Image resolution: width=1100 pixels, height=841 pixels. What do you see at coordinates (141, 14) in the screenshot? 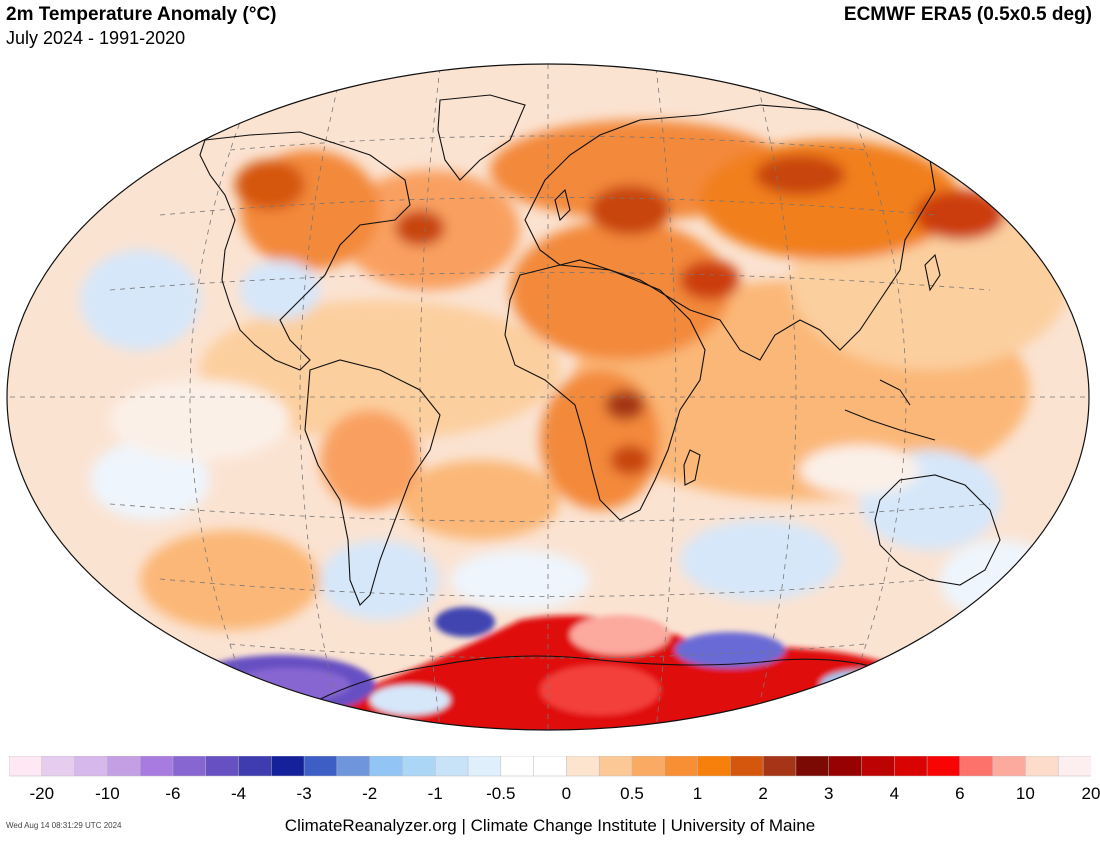
I see `map-title: 2m Temperature Anomaly (°C)` at bounding box center [141, 14].